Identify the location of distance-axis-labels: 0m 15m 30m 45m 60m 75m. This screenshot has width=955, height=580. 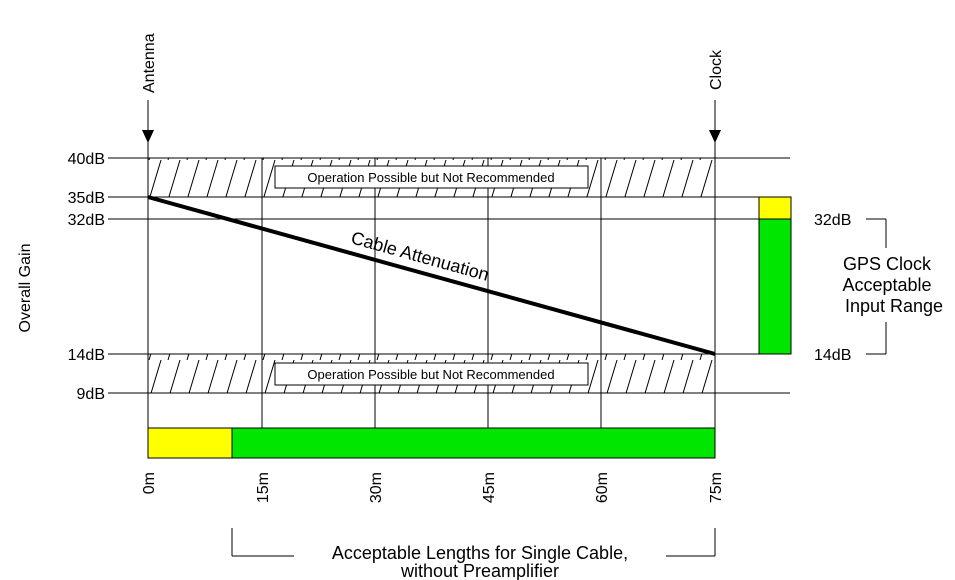
(433, 487).